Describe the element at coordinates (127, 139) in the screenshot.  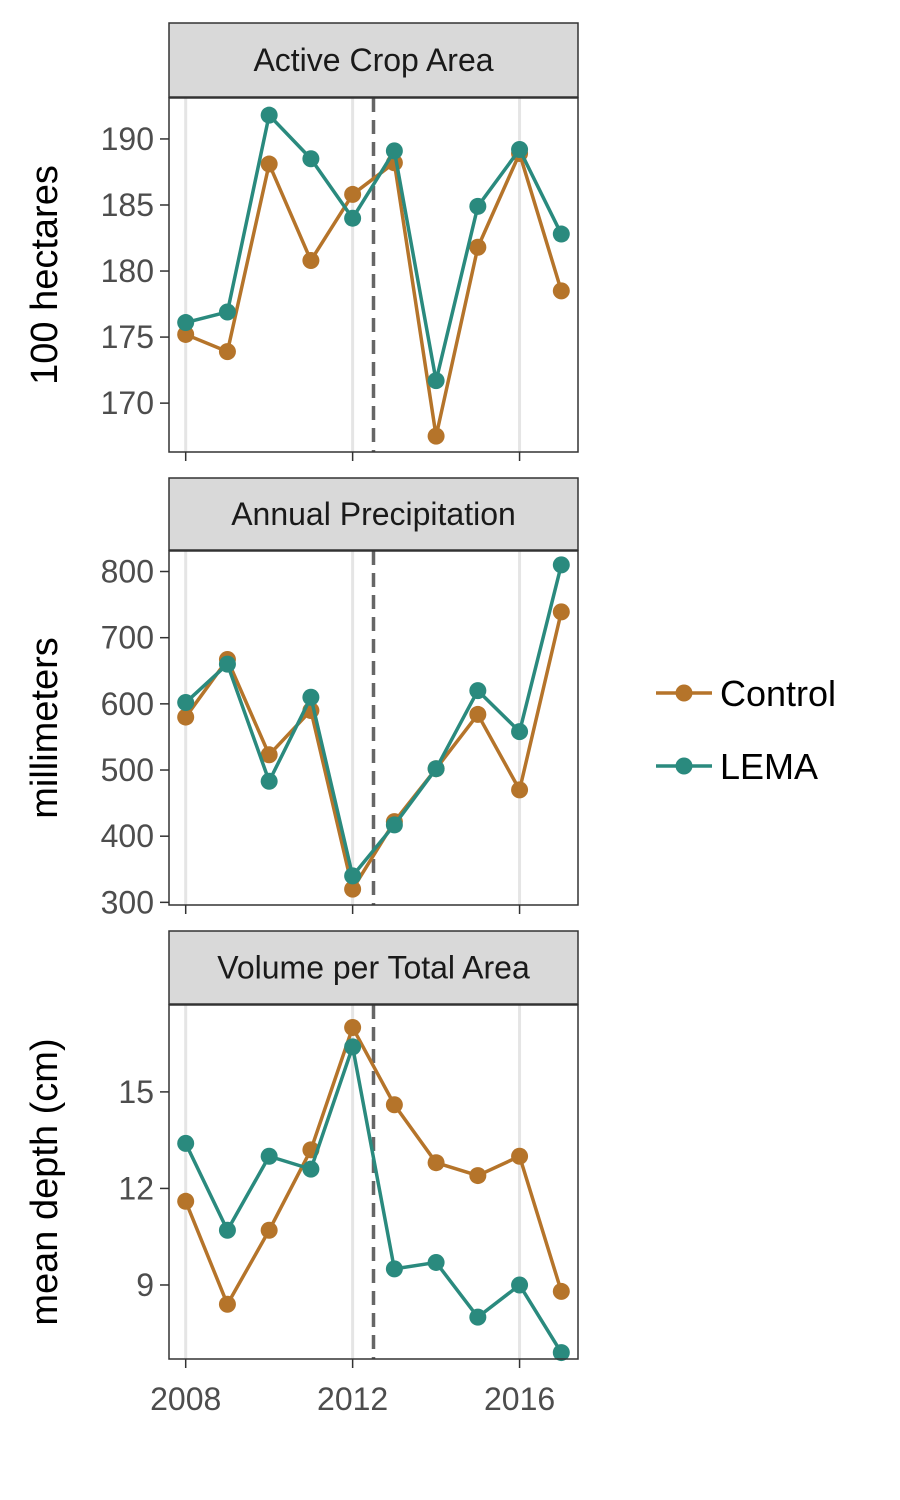
I see `y-tick-label: 190` at that location.